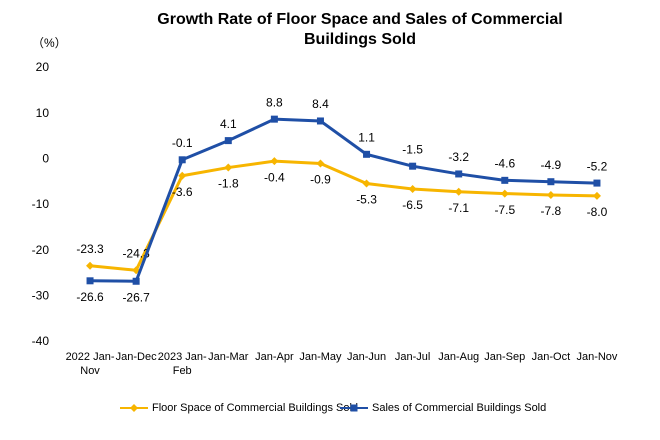 The width and height of the screenshot is (660, 440). I want to click on data-label: -7.1, so click(458, 208).